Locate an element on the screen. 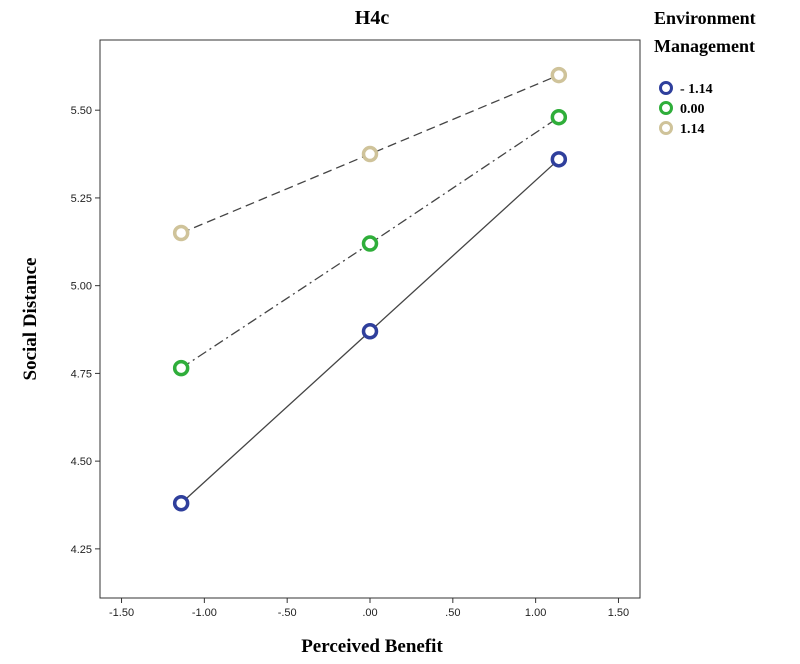 The width and height of the screenshot is (800, 664). x-tick-label: -1.50 is located at coordinates (121, 613).